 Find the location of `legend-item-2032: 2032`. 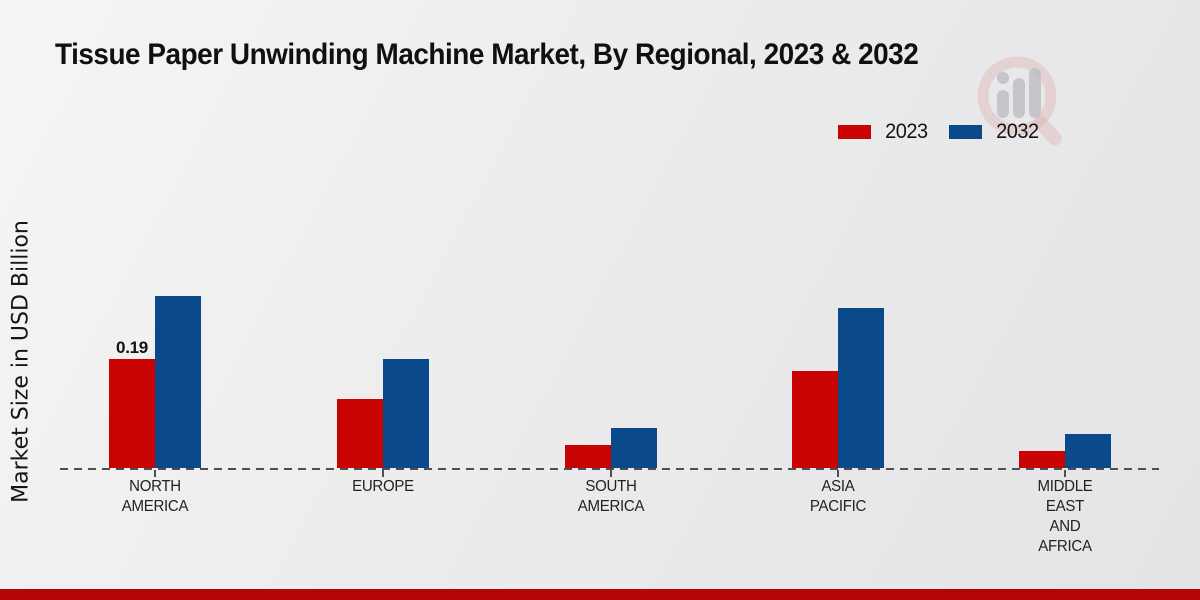

legend-item-2032: 2032 is located at coordinates (994, 132).